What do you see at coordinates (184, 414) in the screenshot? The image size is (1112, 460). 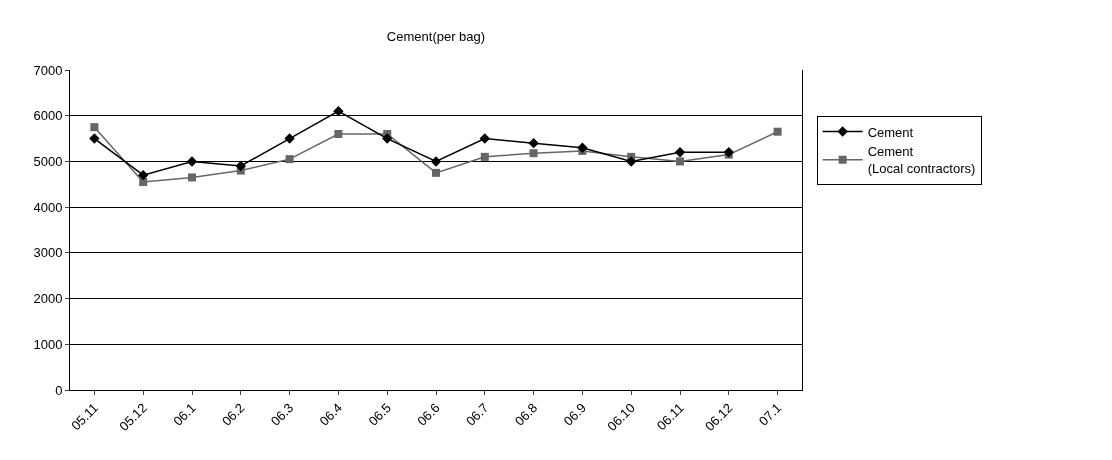 I see `x-tick-label: 06.1` at bounding box center [184, 414].